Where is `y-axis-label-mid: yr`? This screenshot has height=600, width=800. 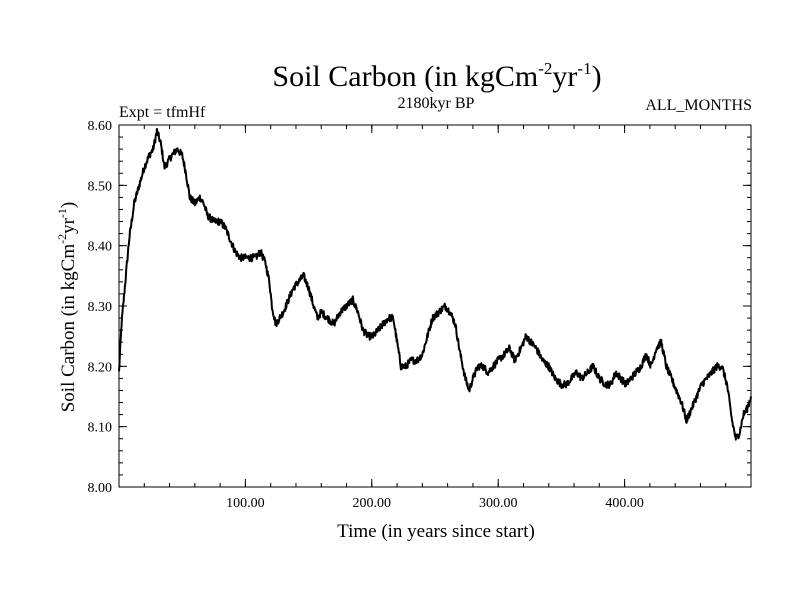
y-axis-label-mid: yr is located at coordinates (68, 225).